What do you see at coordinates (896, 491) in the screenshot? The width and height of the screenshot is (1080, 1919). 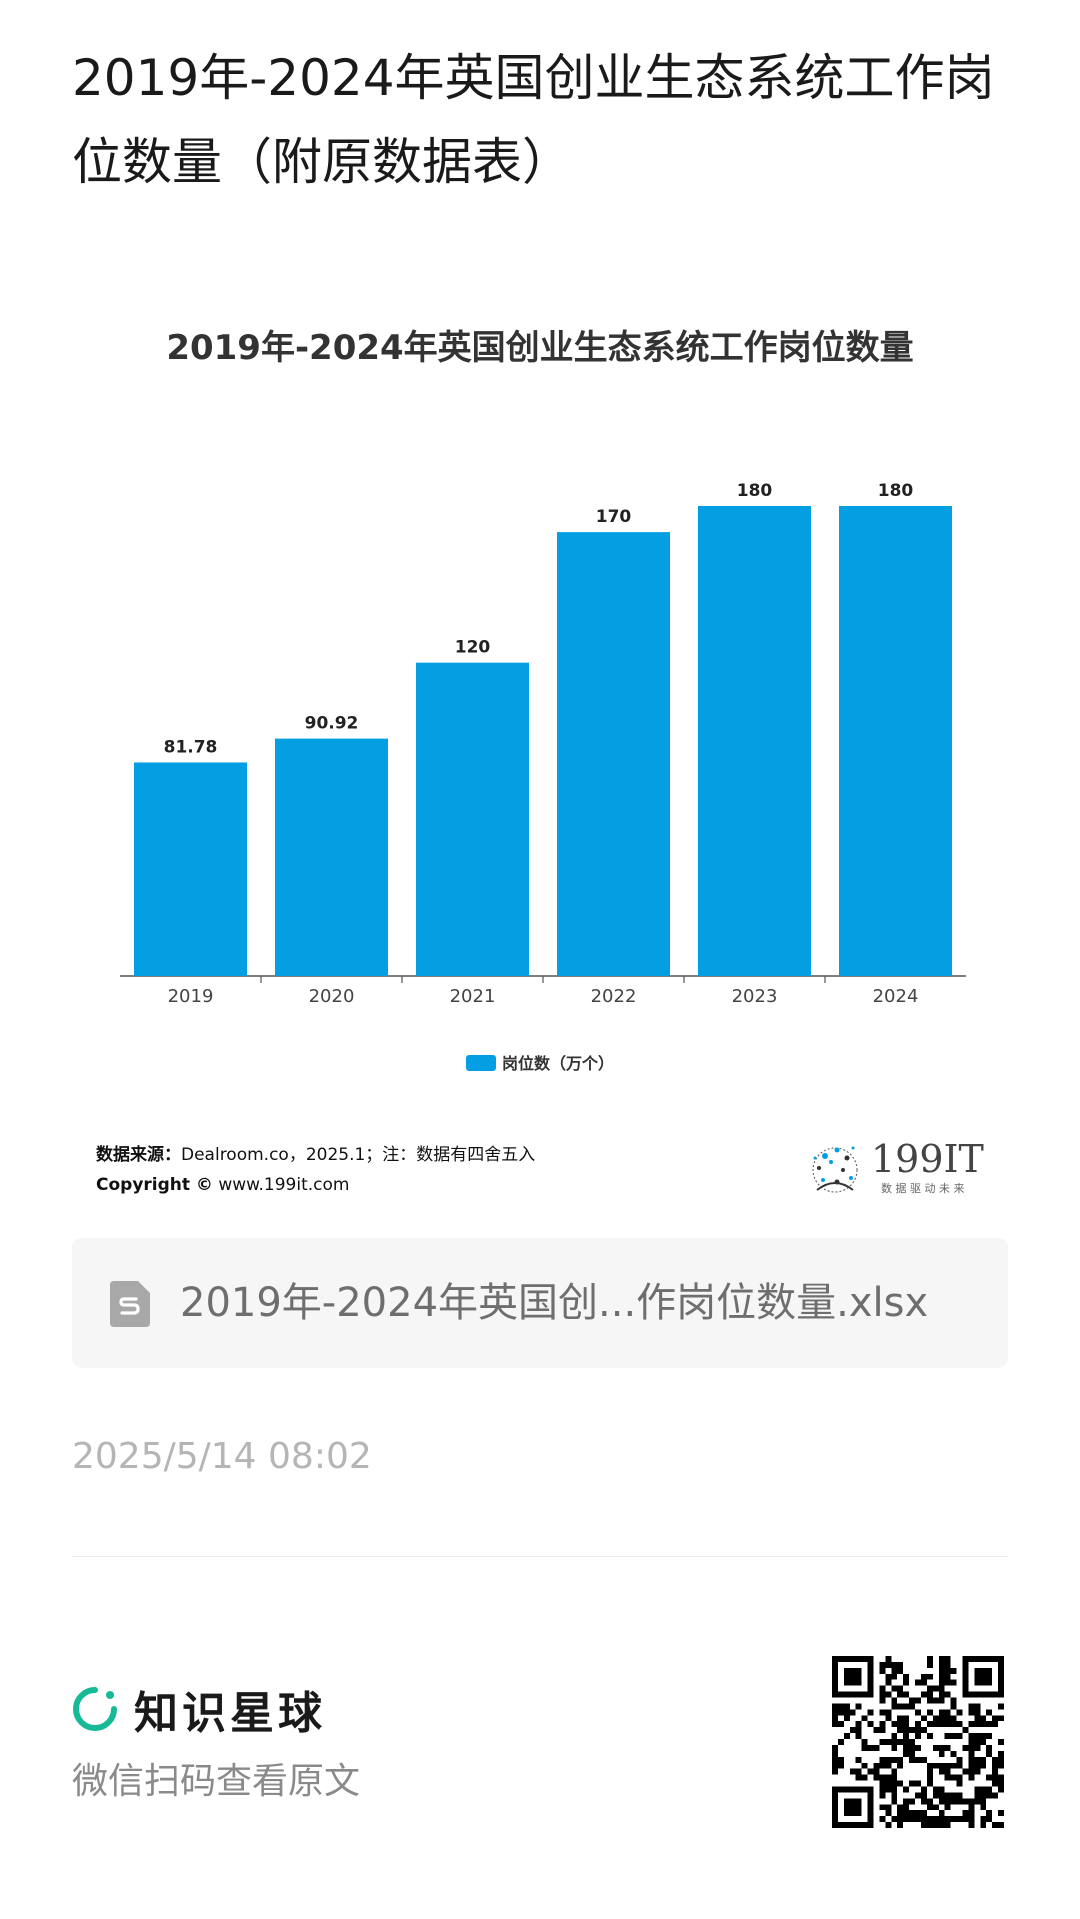 I see `data-label-2024: 180` at bounding box center [896, 491].